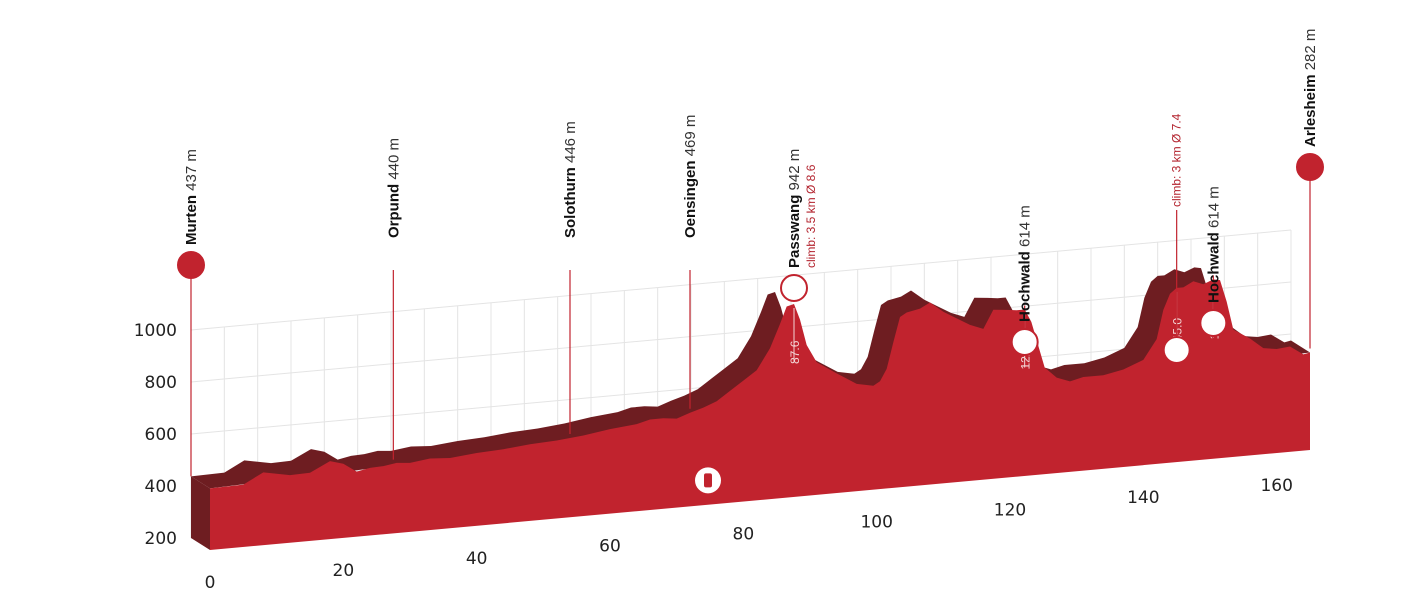 The width and height of the screenshot is (1412, 603). Describe the element at coordinates (1310, 108) in the screenshot. I see `place-name: Arlesheim` at that location.